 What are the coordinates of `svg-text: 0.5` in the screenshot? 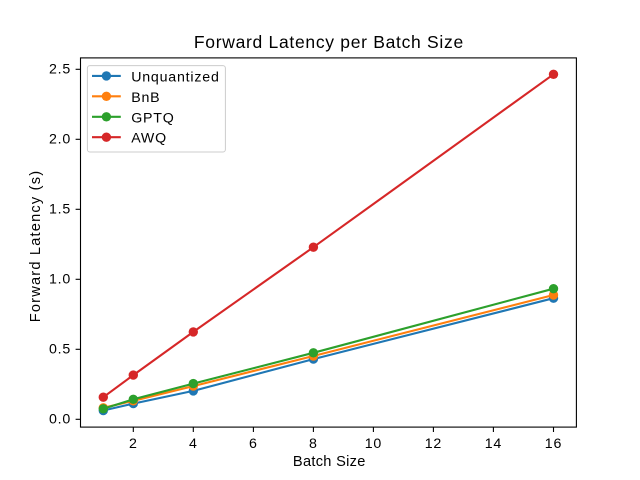 It's located at (60, 350).